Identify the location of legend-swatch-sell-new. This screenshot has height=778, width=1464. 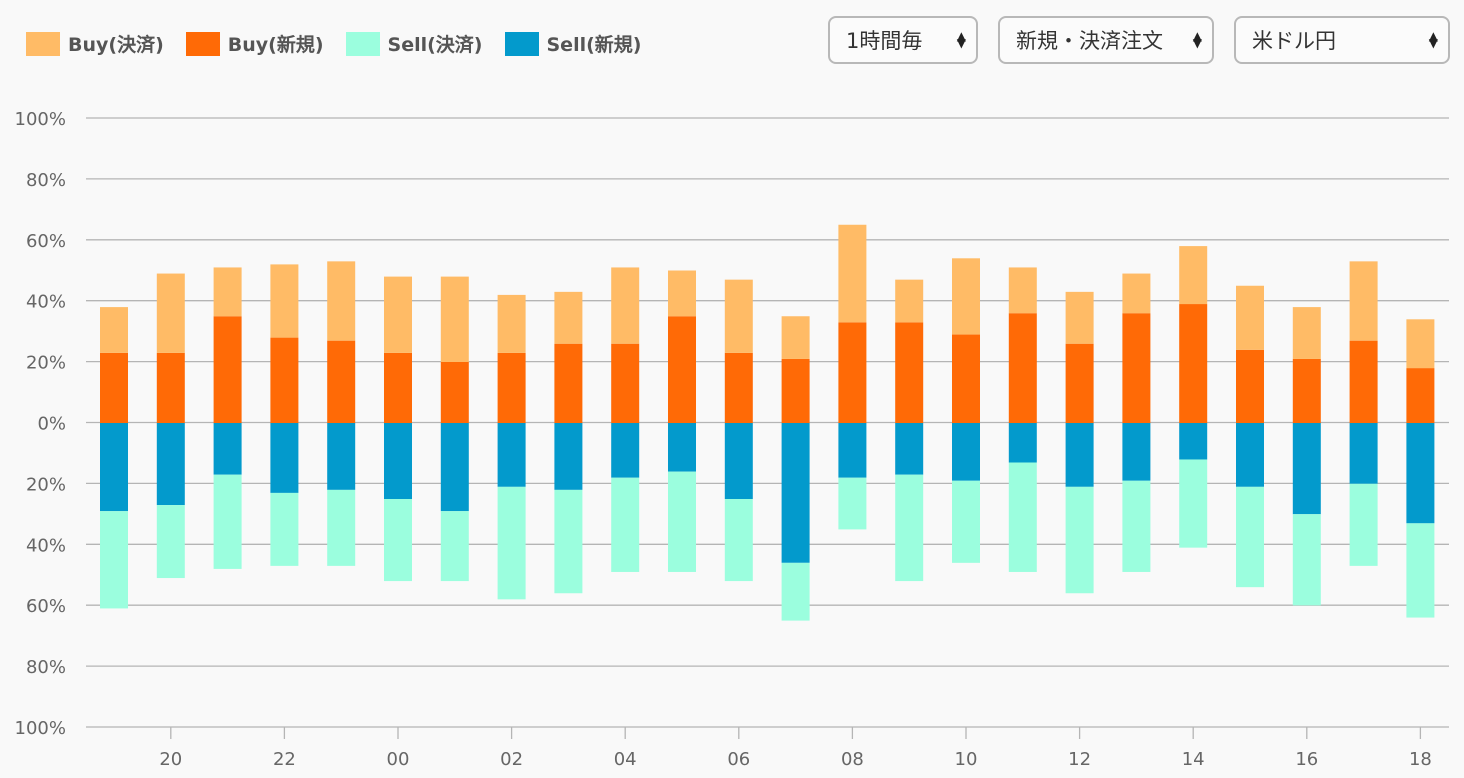
(521, 43).